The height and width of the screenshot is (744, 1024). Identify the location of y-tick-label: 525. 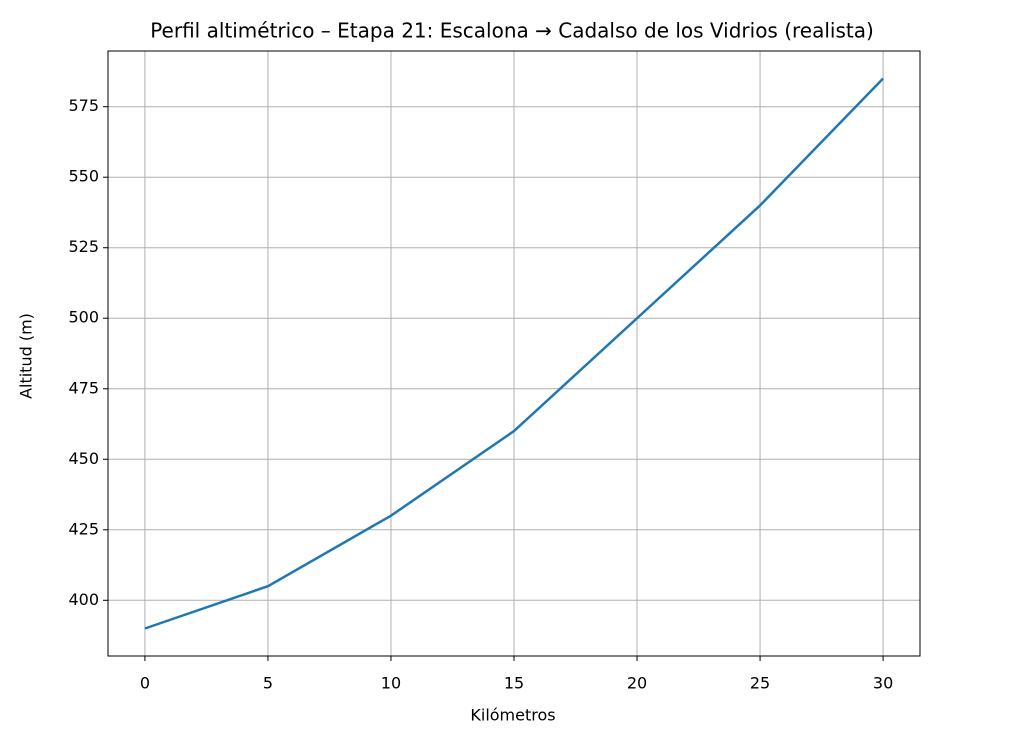
(83, 246).